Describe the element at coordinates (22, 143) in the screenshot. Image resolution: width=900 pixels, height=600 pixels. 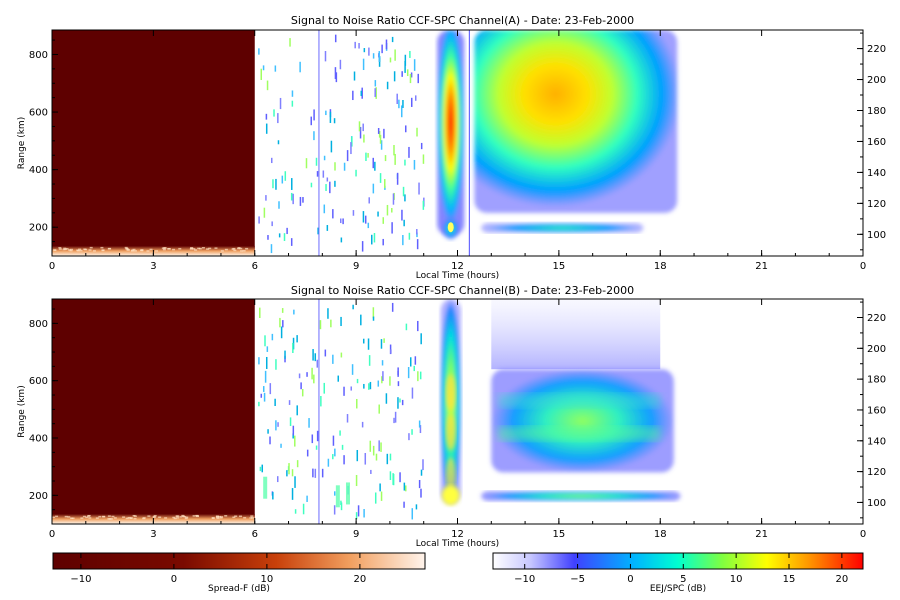
I see `y-axis-label: Range (km)` at that location.